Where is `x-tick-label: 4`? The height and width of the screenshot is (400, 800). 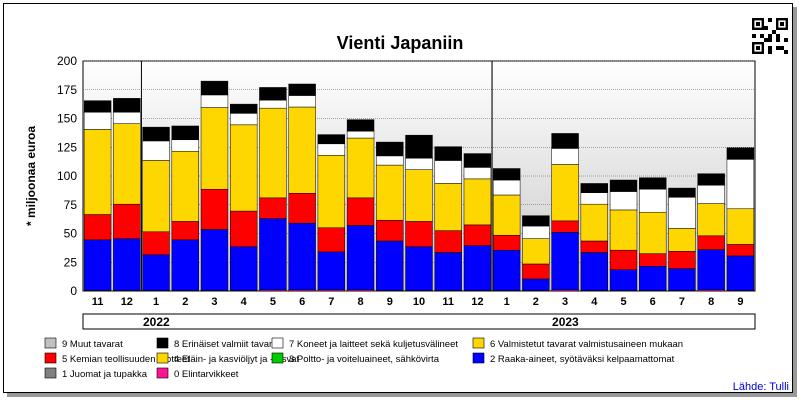 x-tick-label: 4 is located at coordinates (244, 302).